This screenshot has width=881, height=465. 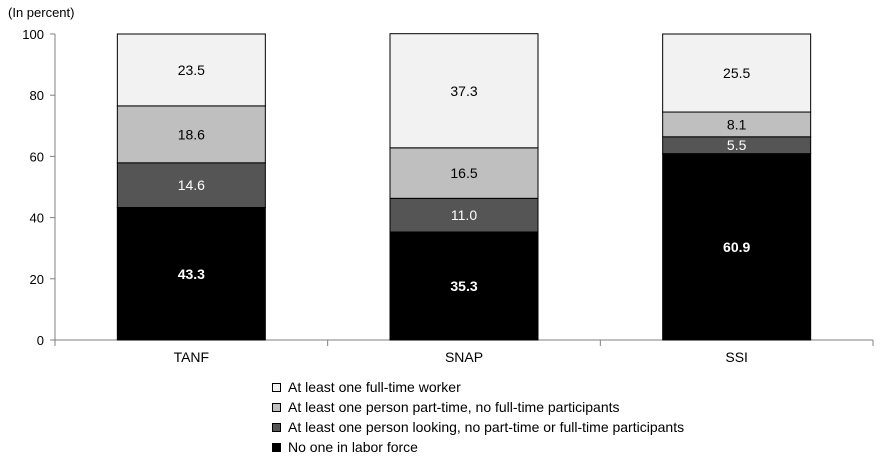 I want to click on data-label: 11.0, so click(x=464, y=215).